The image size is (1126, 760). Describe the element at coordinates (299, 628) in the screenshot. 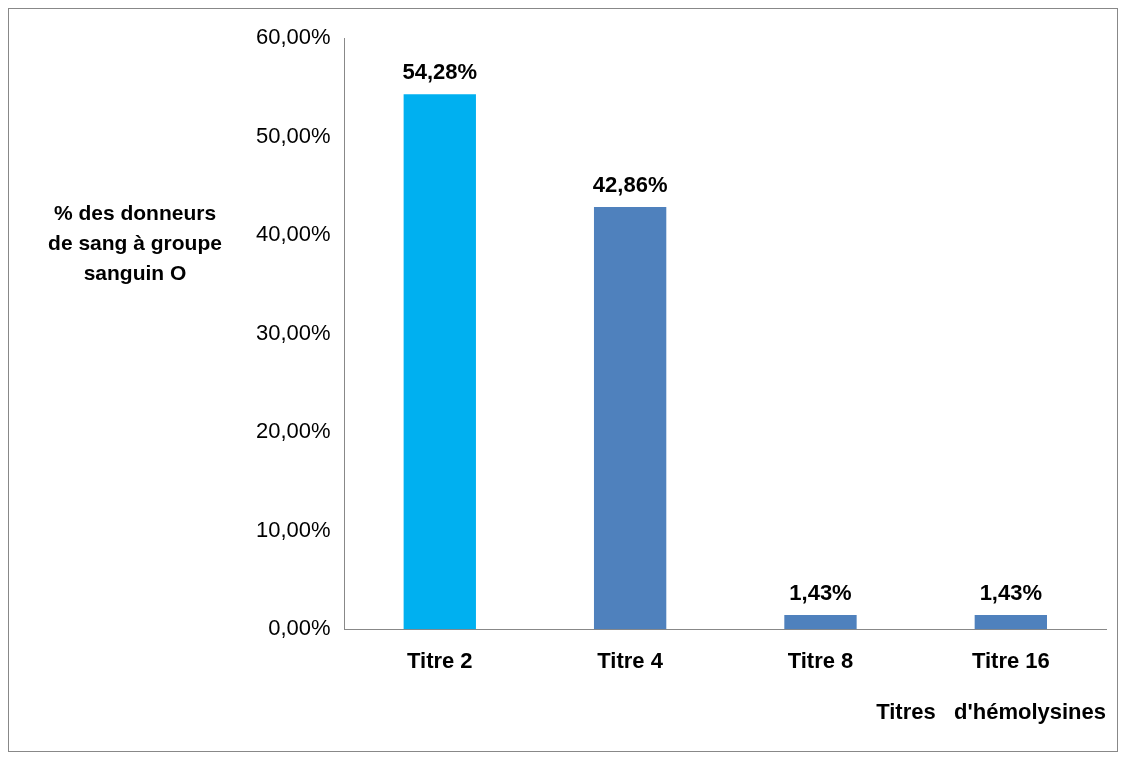

I see `y-tick-label: 0,00%` at that location.